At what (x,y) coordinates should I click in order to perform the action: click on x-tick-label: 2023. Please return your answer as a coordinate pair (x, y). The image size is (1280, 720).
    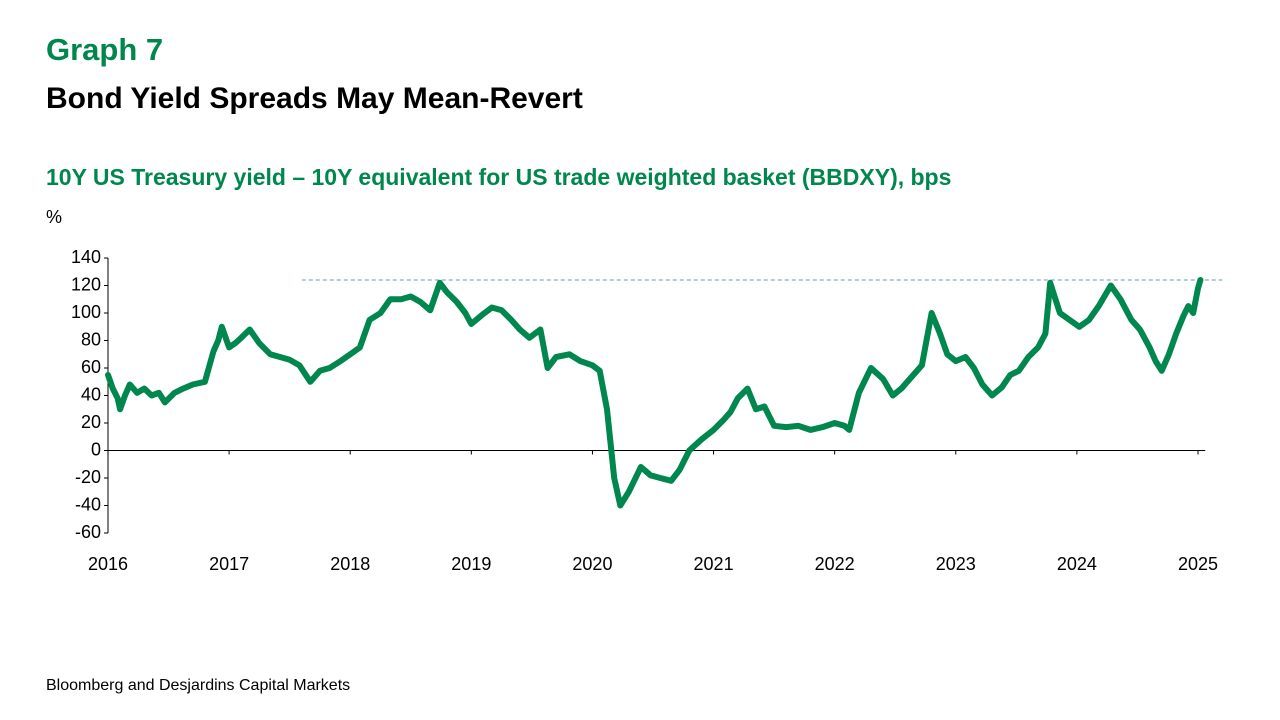
    Looking at the image, I should click on (956, 564).